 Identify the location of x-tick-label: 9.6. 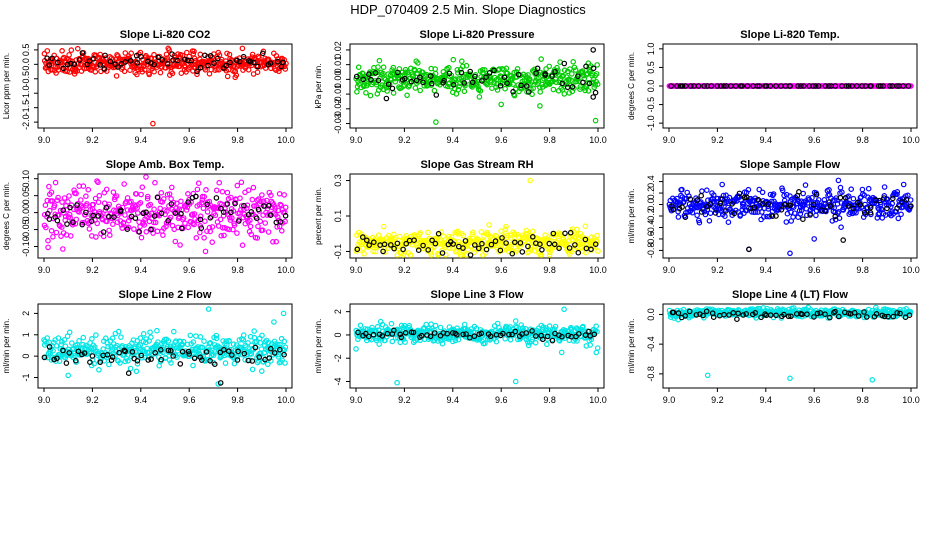
(189, 270).